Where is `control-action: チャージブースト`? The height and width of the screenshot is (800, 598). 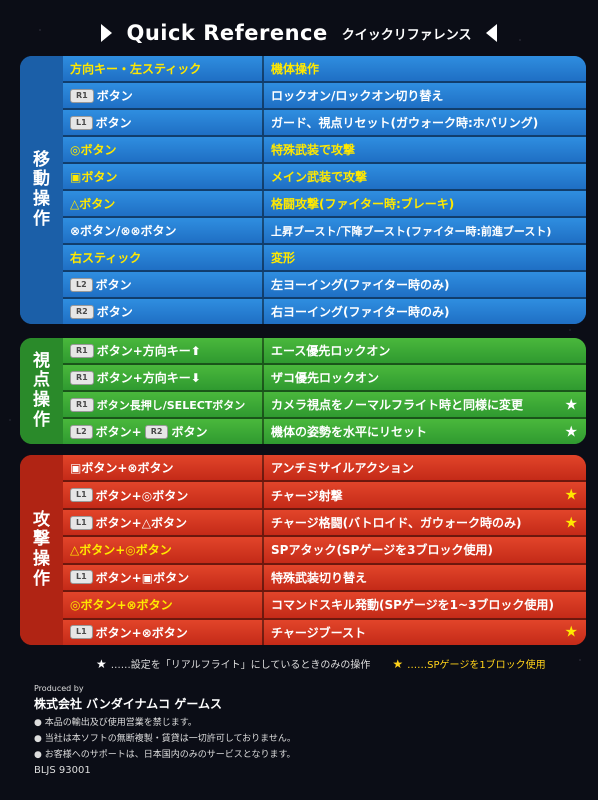 control-action: チャージブースト is located at coordinates (319, 632).